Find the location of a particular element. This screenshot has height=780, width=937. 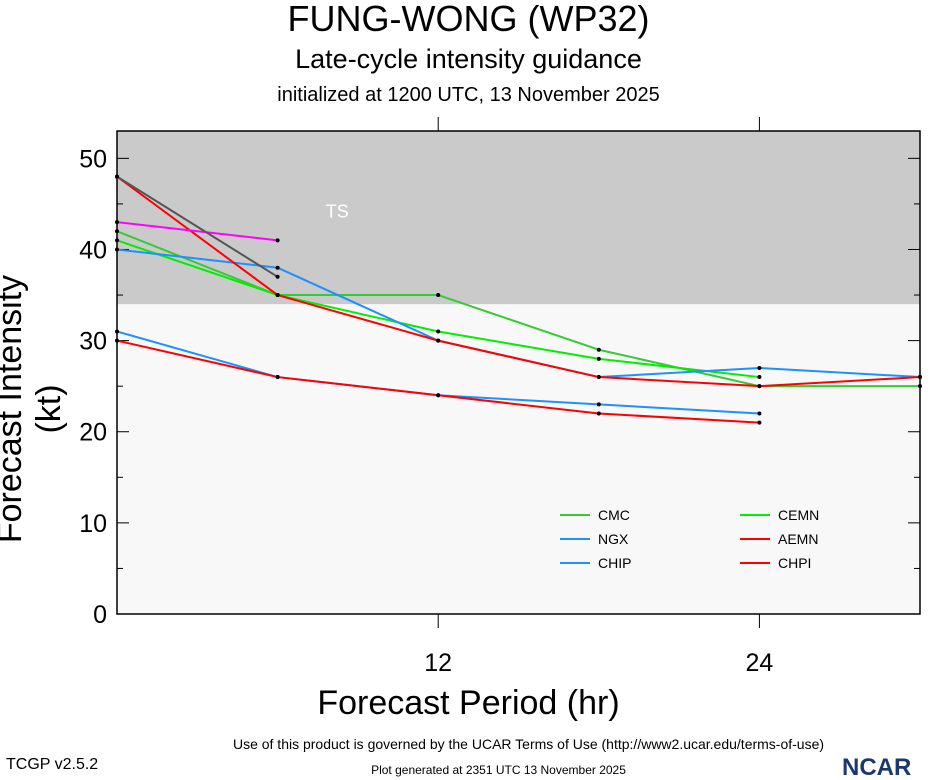

version-label: TCGP v2.5.2 is located at coordinates (52, 764).